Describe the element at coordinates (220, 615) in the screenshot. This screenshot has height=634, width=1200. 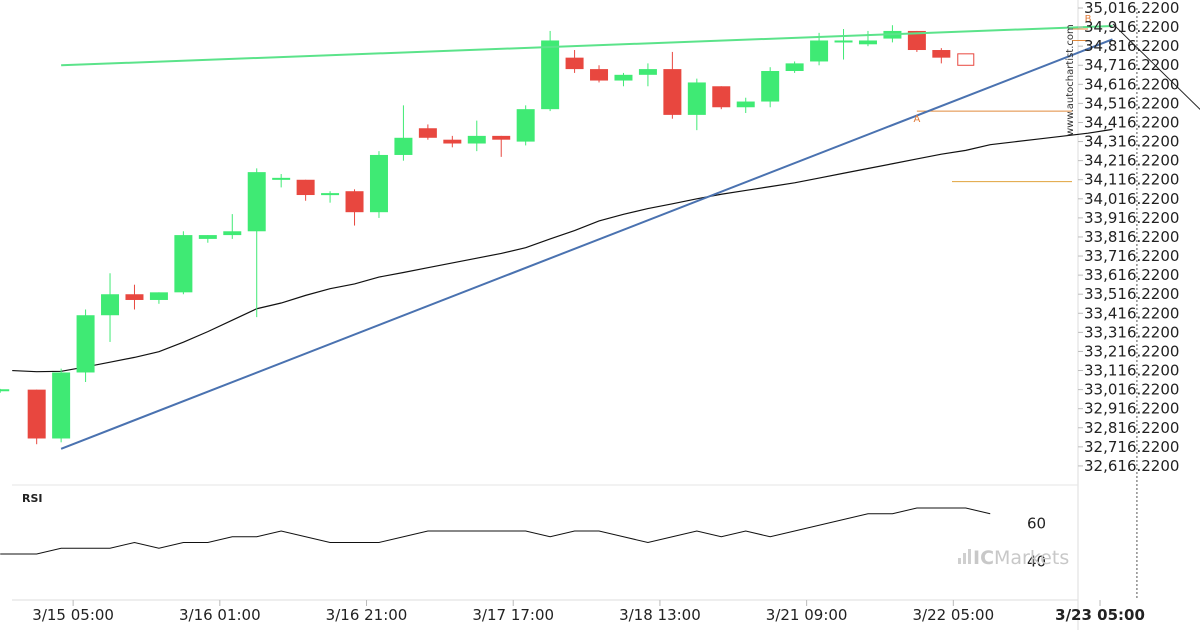
I see `time-tick-label: 3/16 01:00` at that location.